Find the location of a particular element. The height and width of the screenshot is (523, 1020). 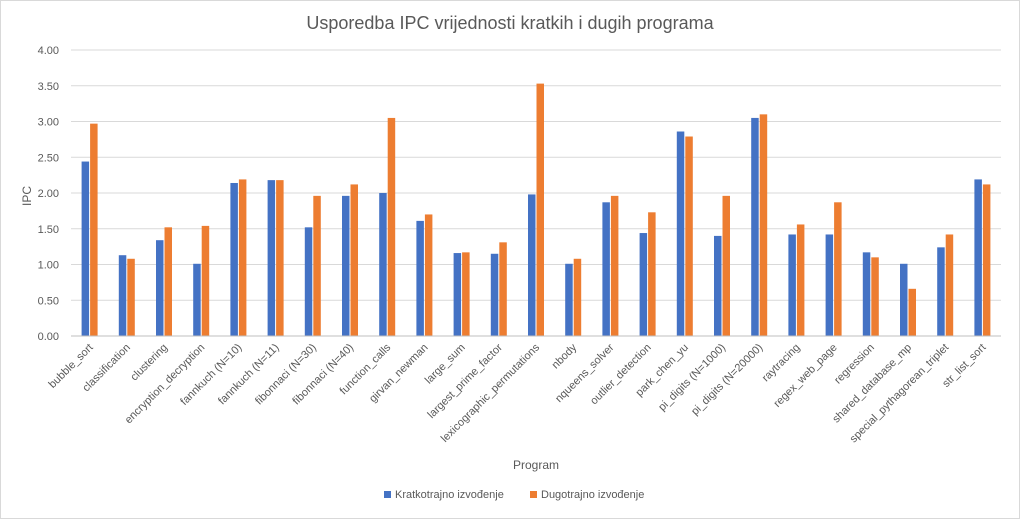

y-axis-ticks: 0.00 0.50 1.00 1.50 2.00 2.50 3.00 3.50 4.00 is located at coordinates (48, 194).